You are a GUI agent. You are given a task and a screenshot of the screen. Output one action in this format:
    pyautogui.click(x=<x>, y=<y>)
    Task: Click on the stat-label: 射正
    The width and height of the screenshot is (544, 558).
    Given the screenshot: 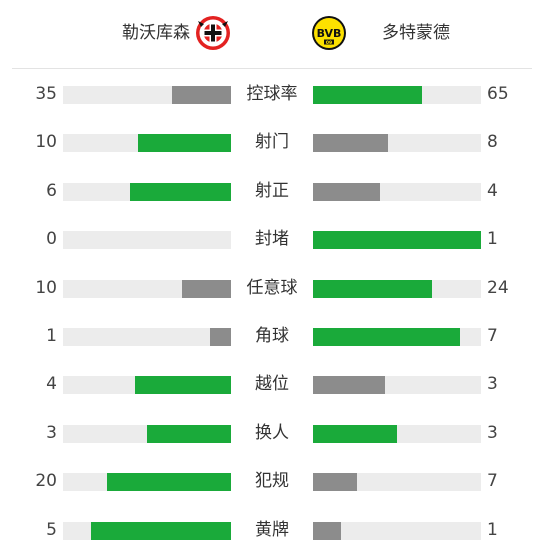 What is the action you would take?
    pyautogui.click(x=272, y=190)
    